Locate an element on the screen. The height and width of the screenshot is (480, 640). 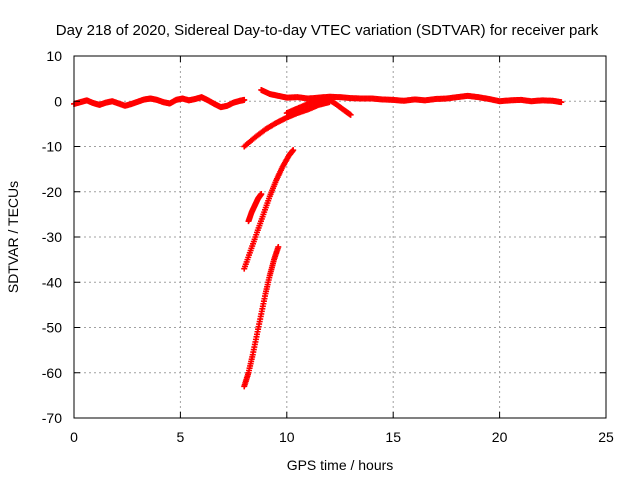
x-tick-label: 10 is located at coordinates (287, 437).